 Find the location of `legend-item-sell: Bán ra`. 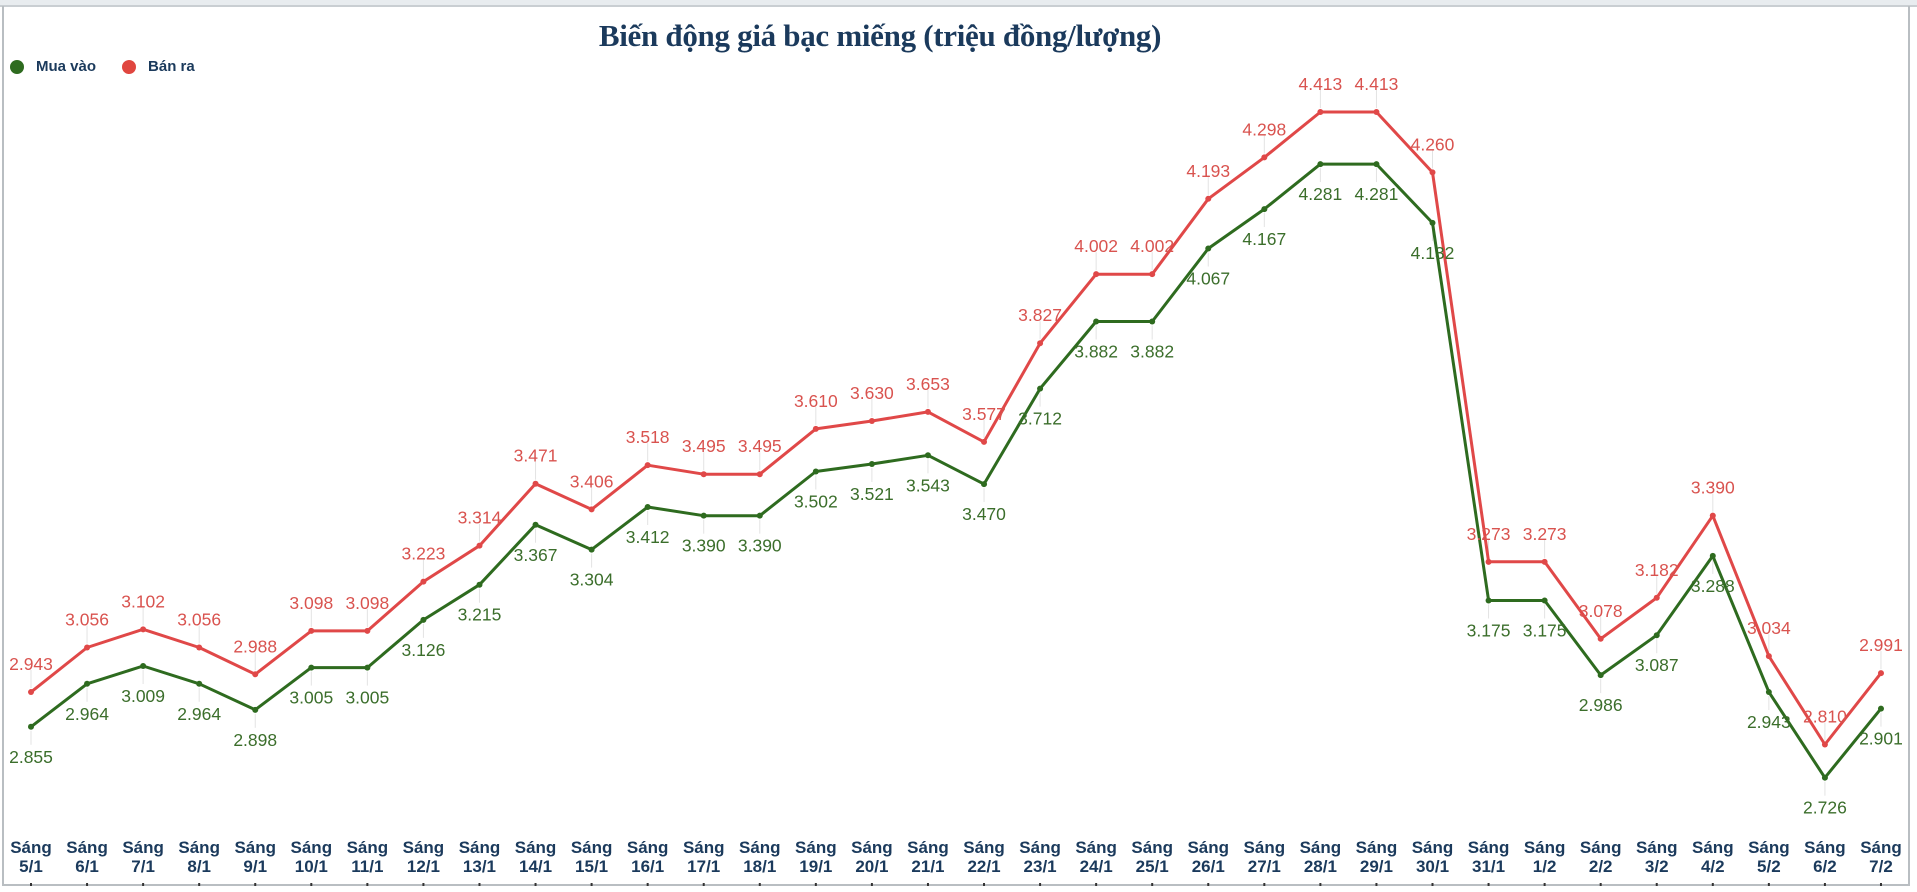

legend-item-sell: Bán ra is located at coordinates (158, 66).